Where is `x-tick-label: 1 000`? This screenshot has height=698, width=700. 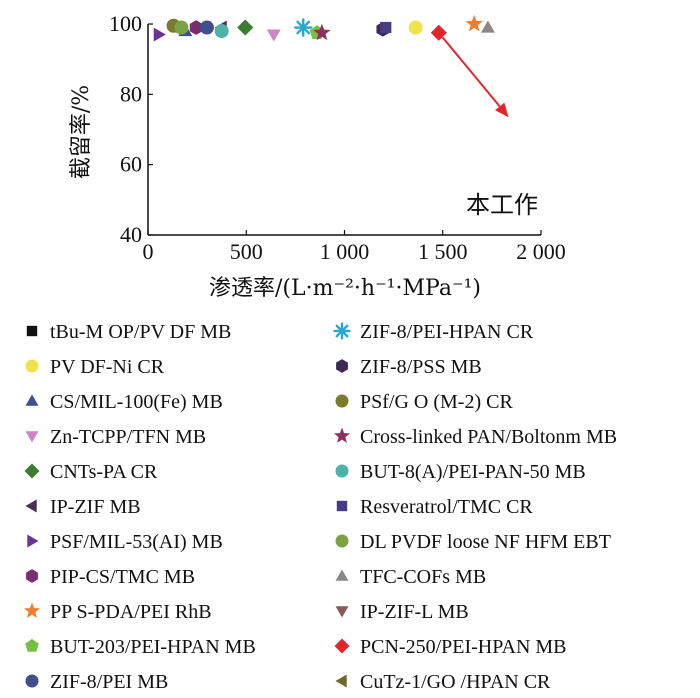 x-tick-label: 1 000 is located at coordinates (345, 251).